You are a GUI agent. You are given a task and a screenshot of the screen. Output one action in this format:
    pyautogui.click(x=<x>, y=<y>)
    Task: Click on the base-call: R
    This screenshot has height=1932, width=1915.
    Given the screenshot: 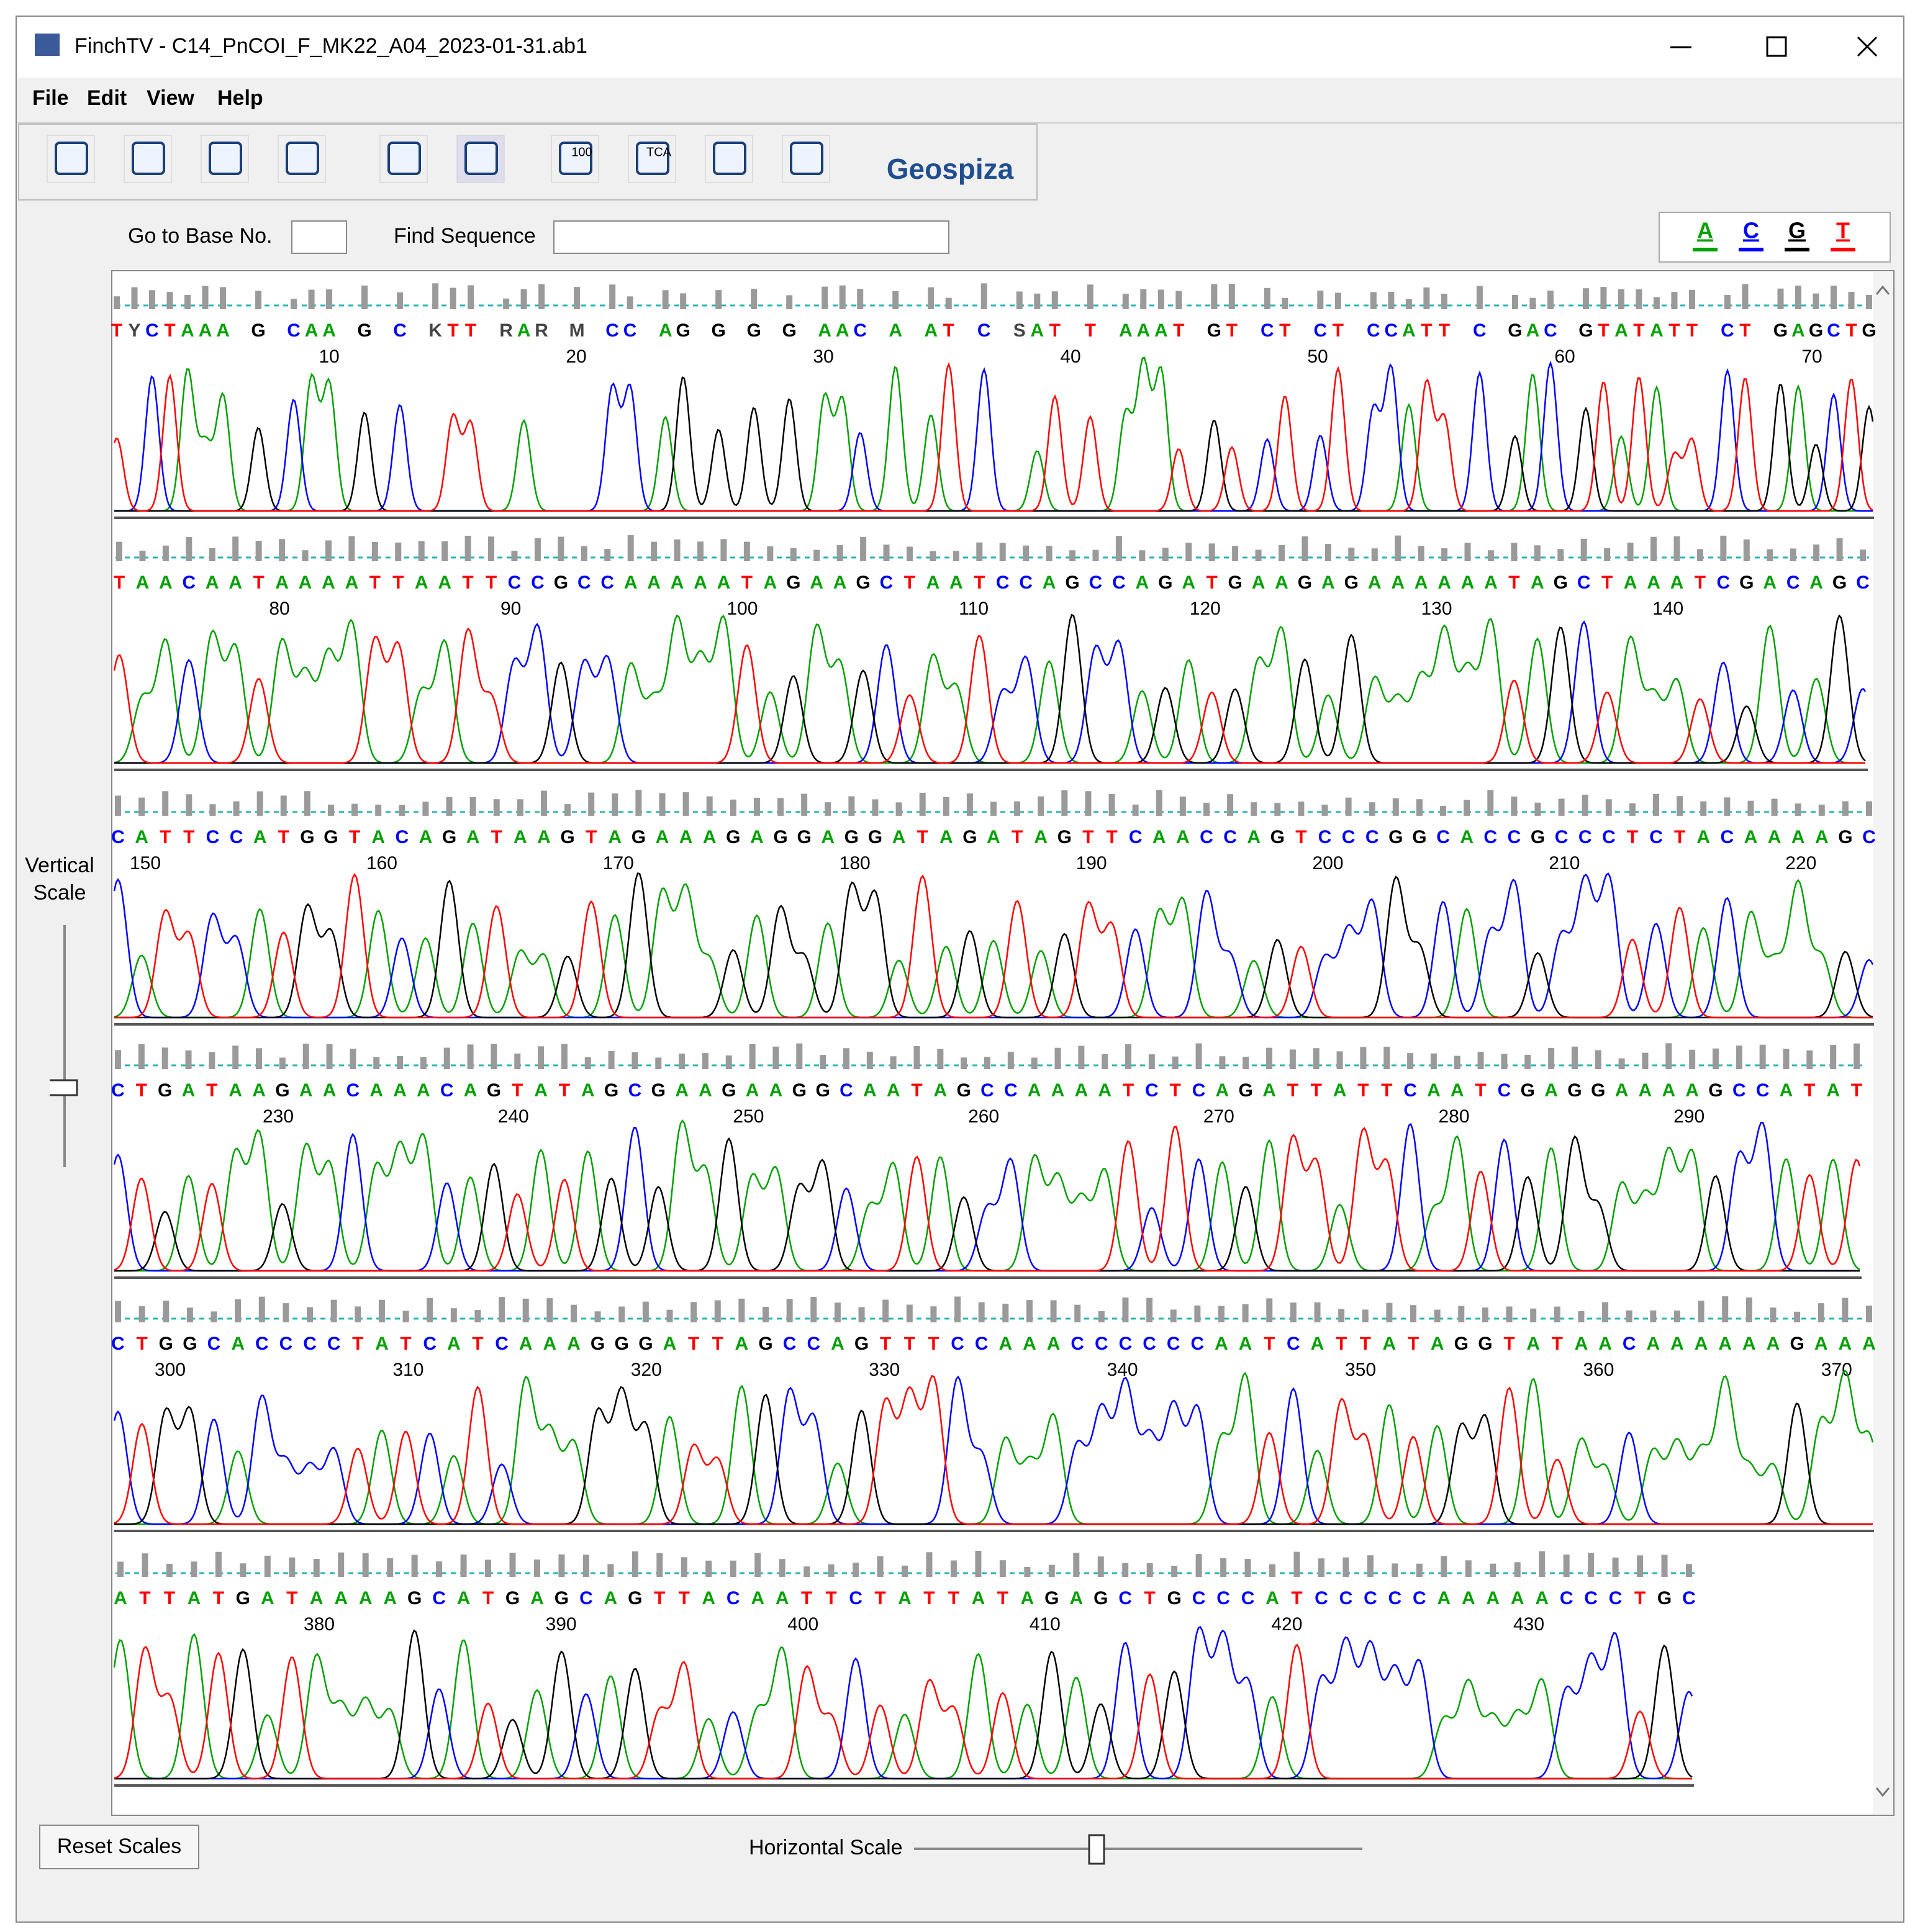 What is the action you would take?
    pyautogui.click(x=541, y=330)
    